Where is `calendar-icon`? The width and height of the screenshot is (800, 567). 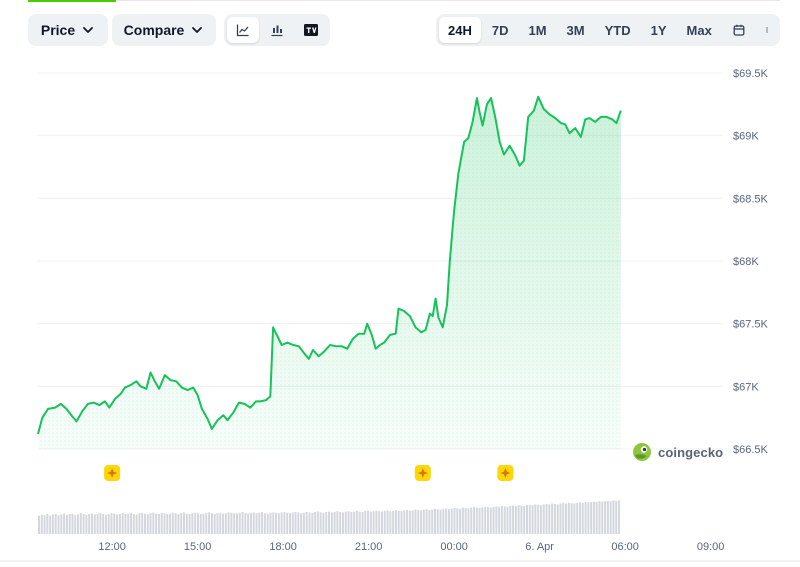 calendar-icon is located at coordinates (739, 30).